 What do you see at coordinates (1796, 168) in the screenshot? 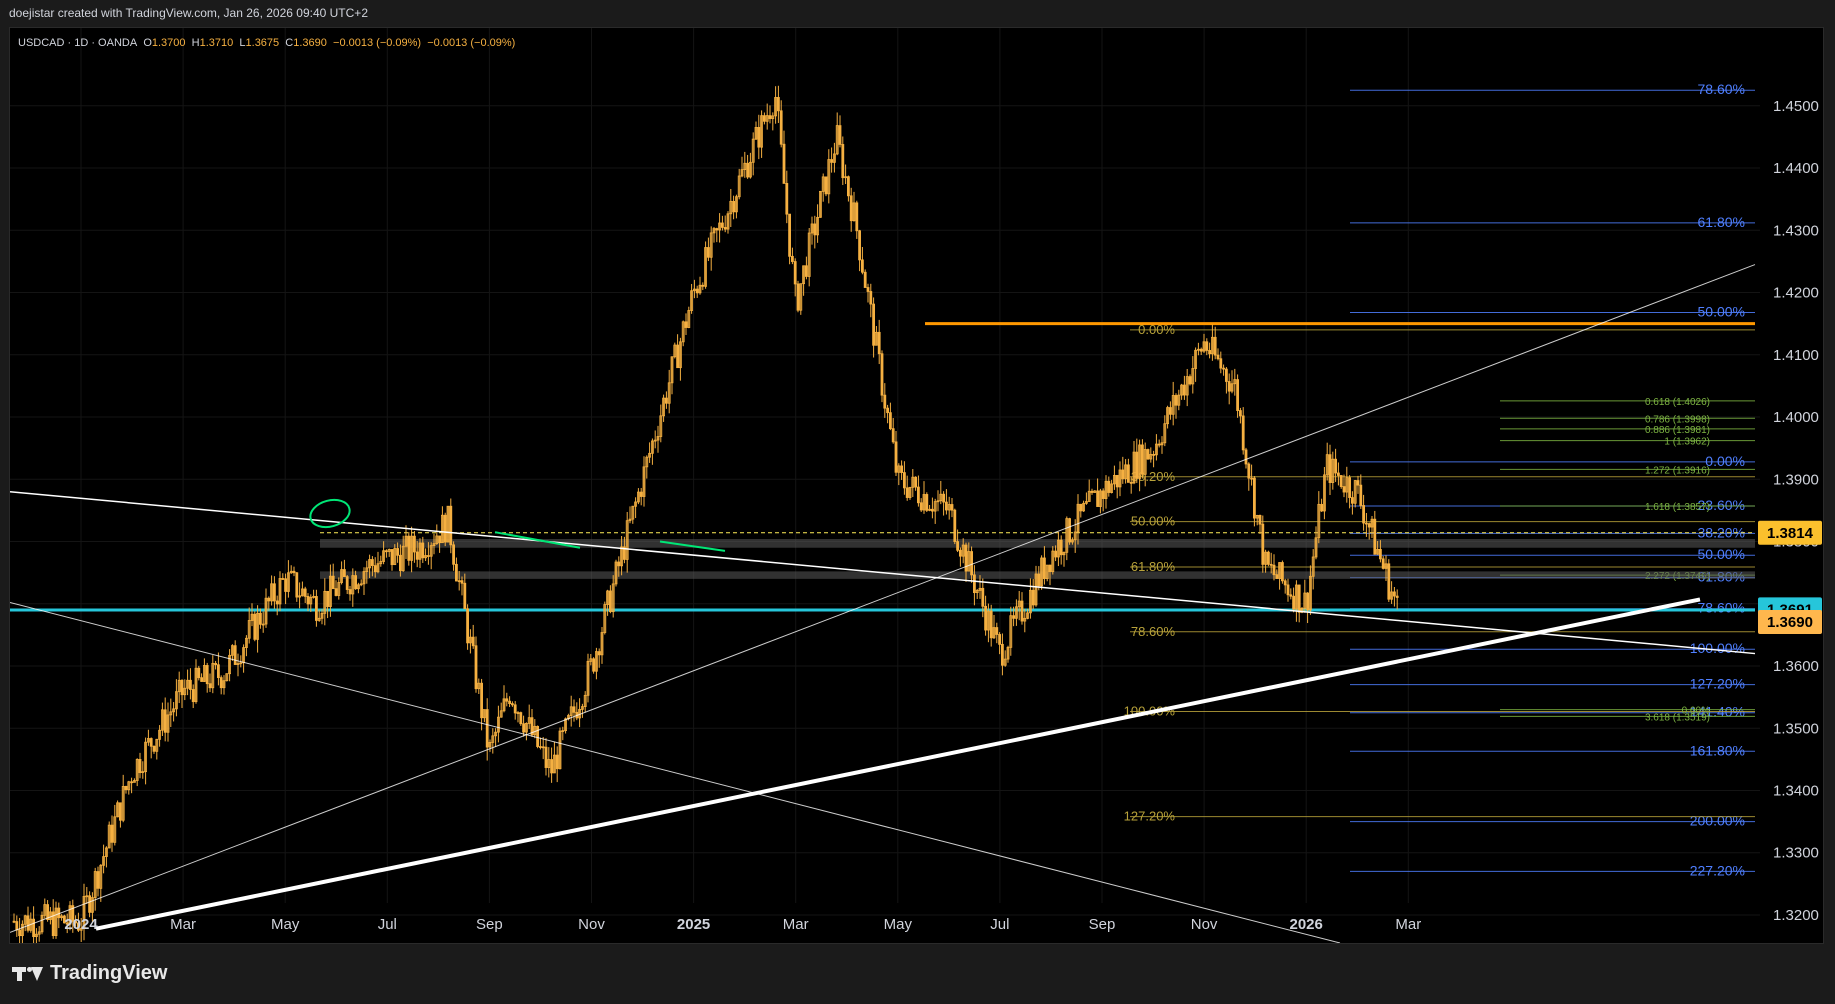
I see `price-tick-label: 1.4400` at bounding box center [1796, 168].